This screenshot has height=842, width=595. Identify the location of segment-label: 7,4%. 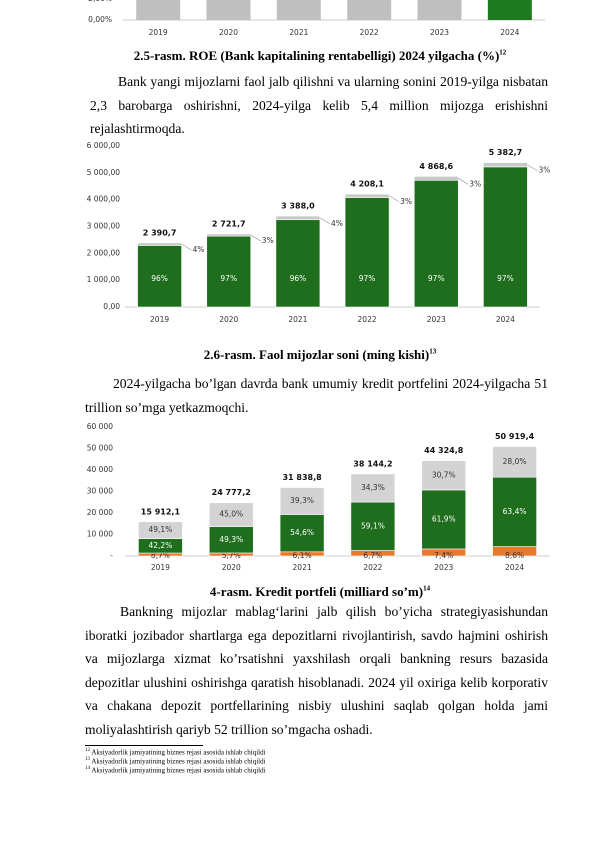
(443, 555).